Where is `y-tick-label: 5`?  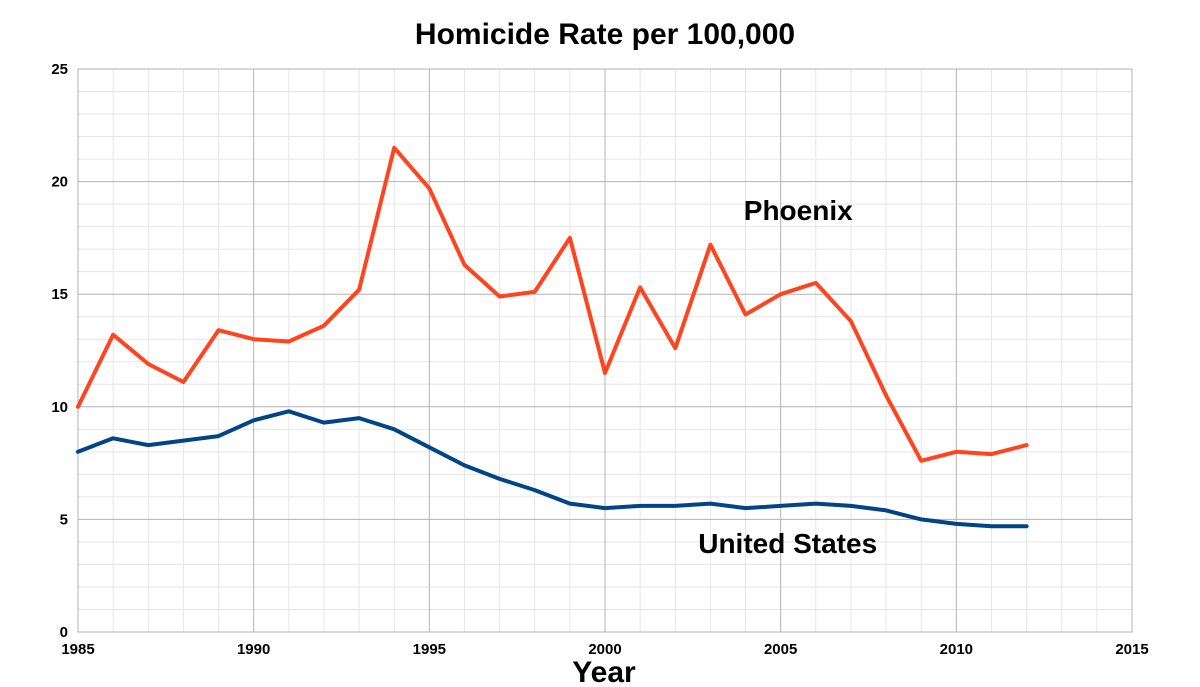
y-tick-label: 5 is located at coordinates (64, 519).